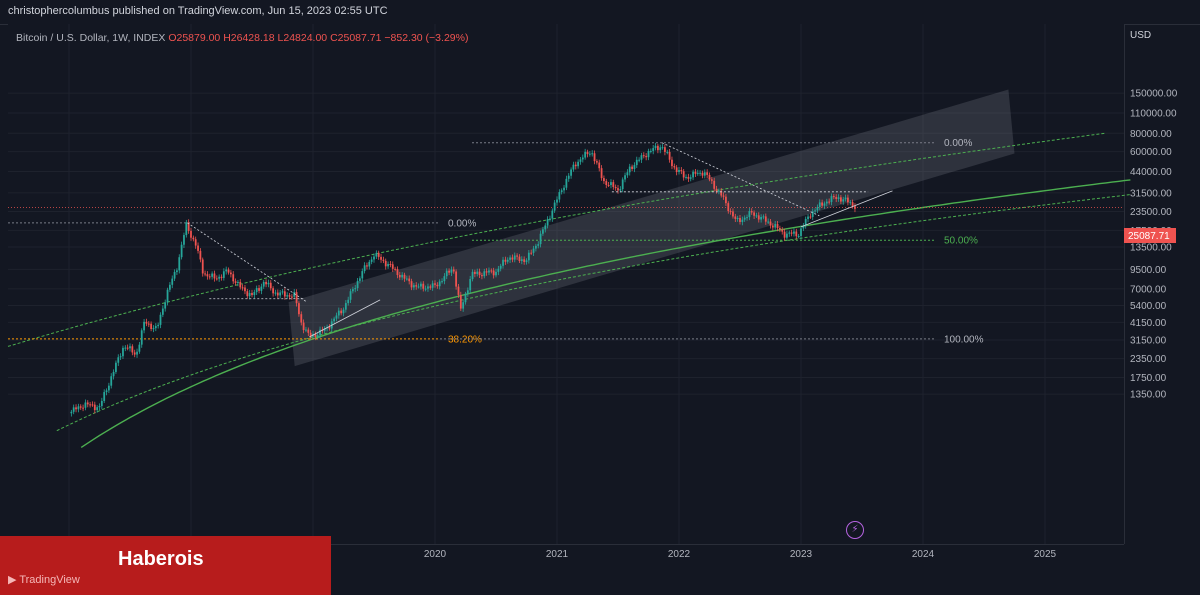 This screenshot has width=1200, height=595. I want to click on low-value: L24824.00, so click(302, 38).